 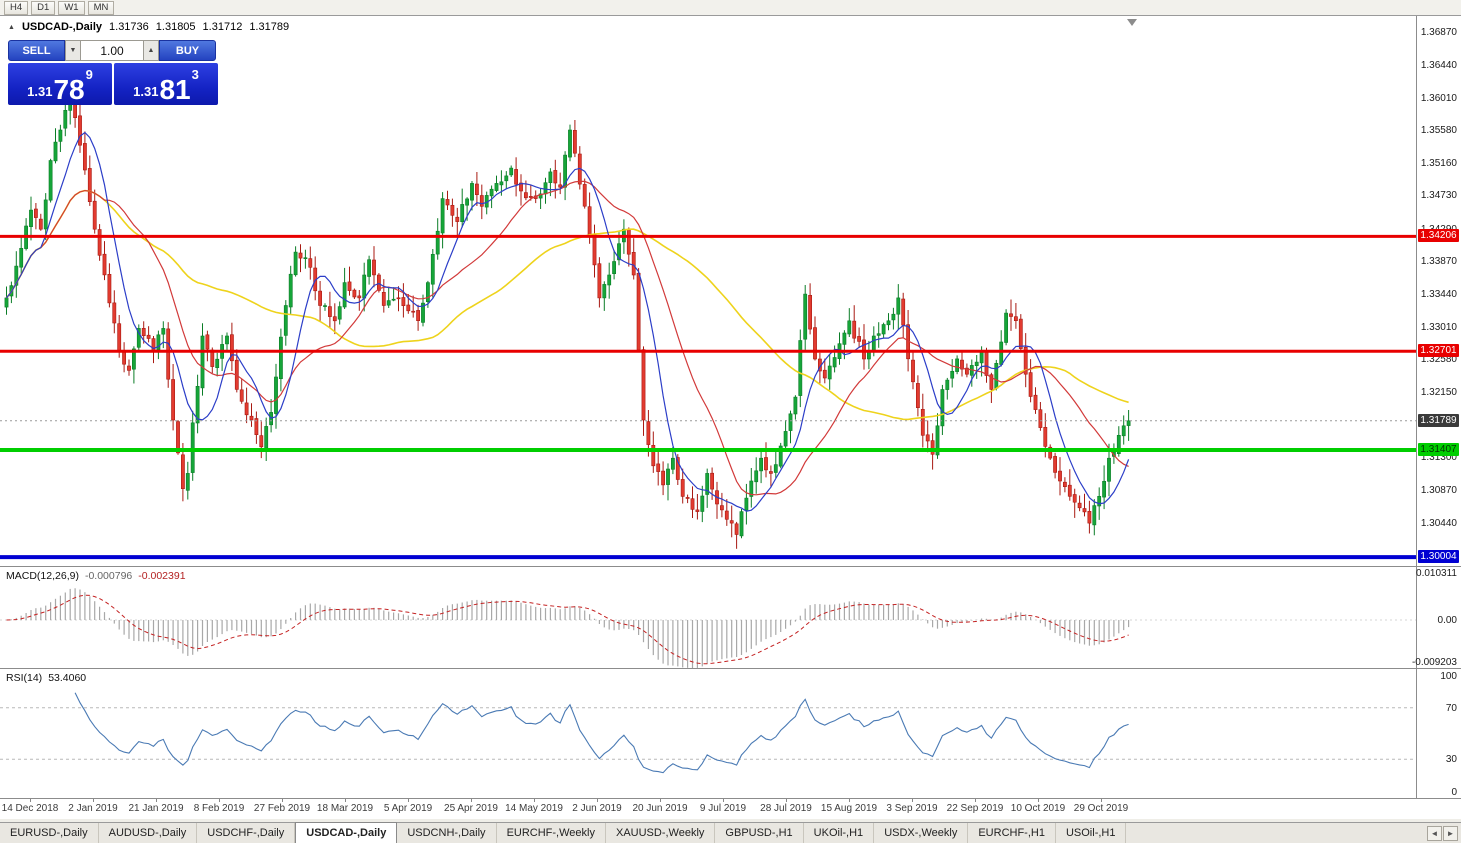 I want to click on rsi-indicator-label: RSI(14) 53.4060, so click(x=46, y=678).